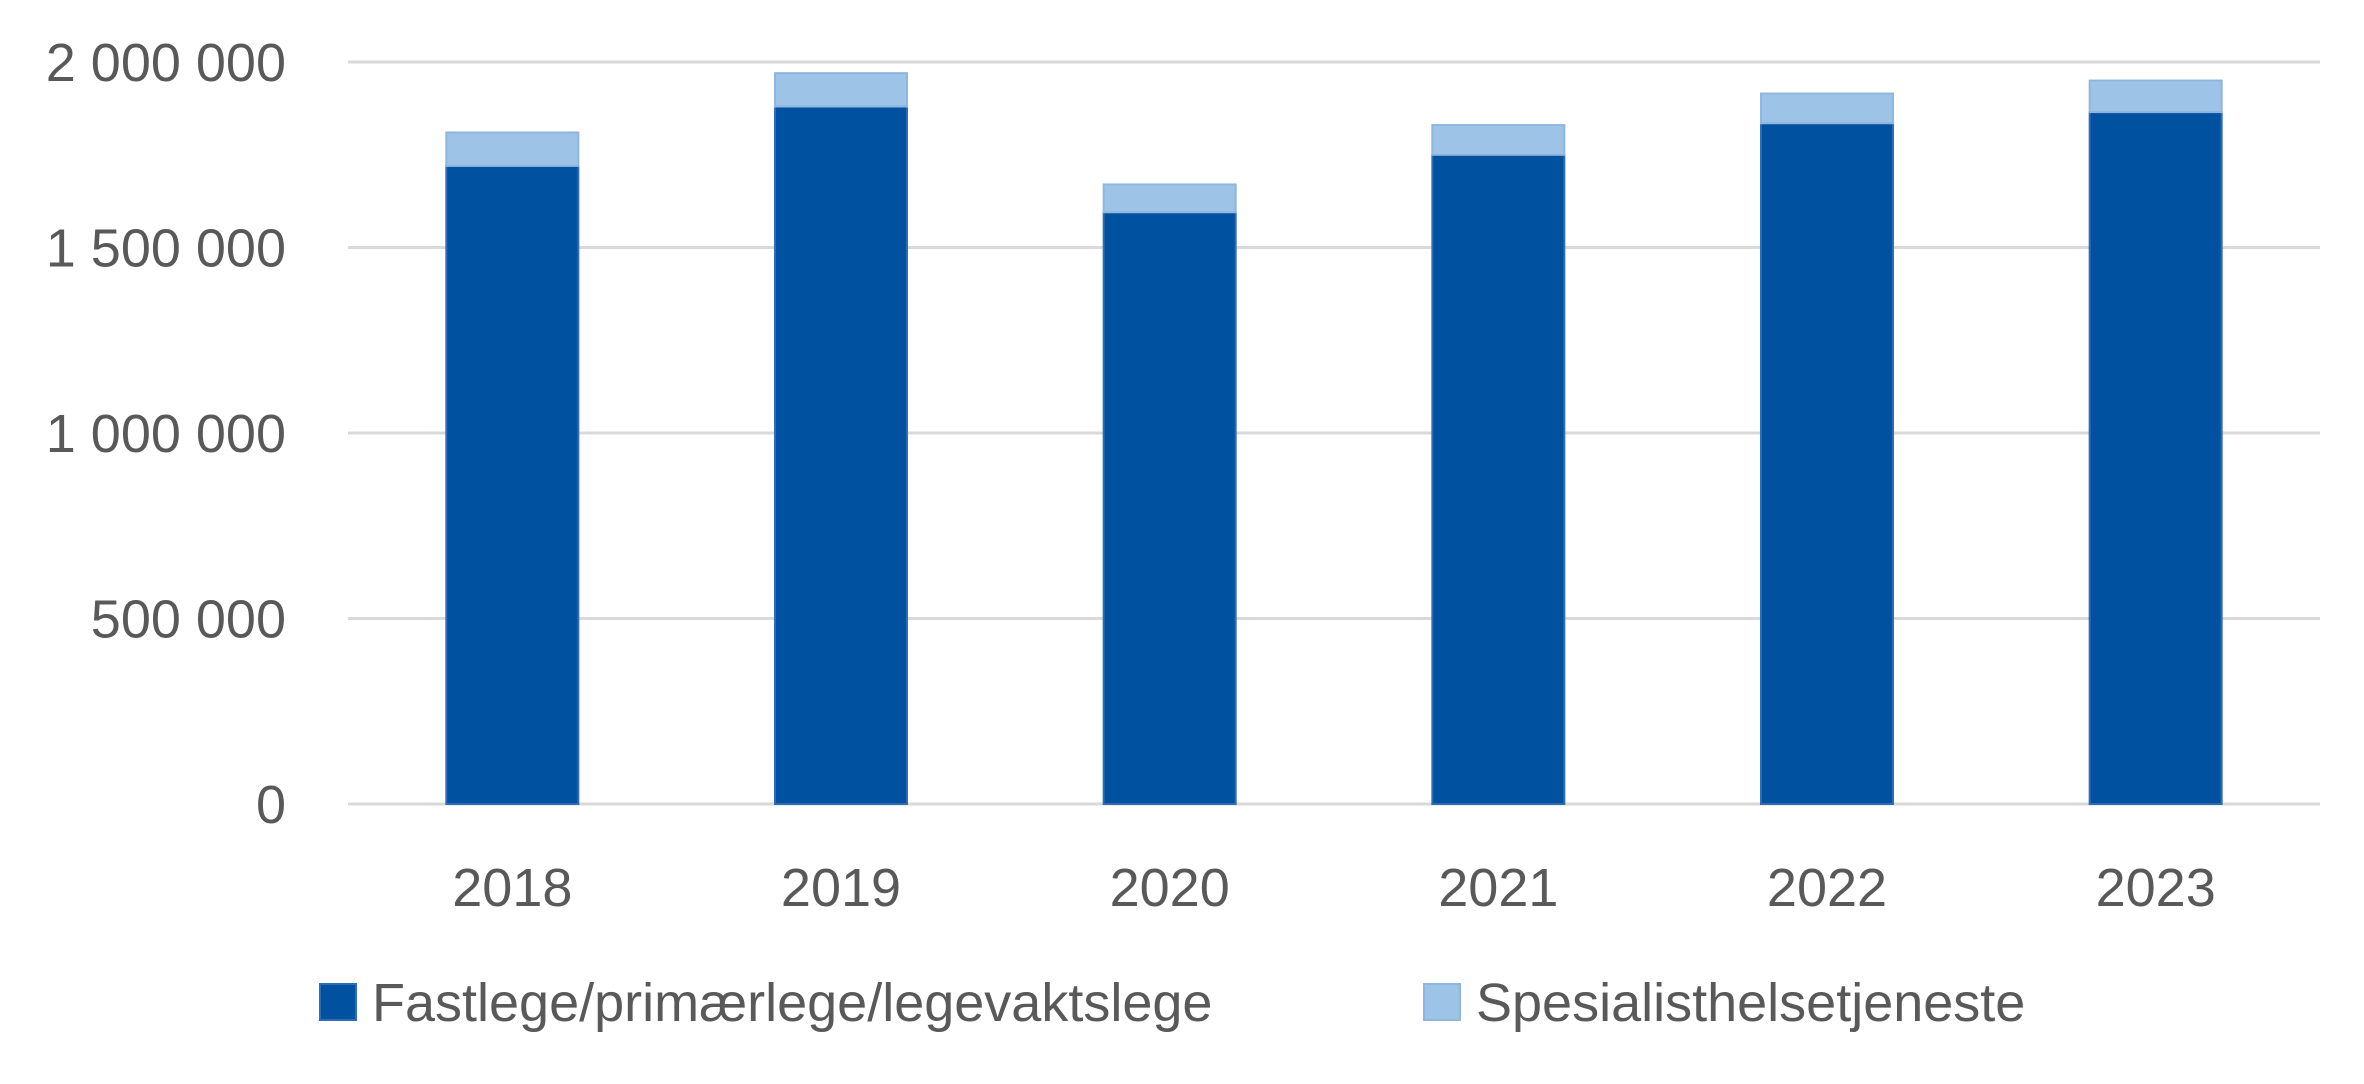  What do you see at coordinates (1498, 140) in the screenshot?
I see `bar-spesialisthelsetjeneste-2021` at bounding box center [1498, 140].